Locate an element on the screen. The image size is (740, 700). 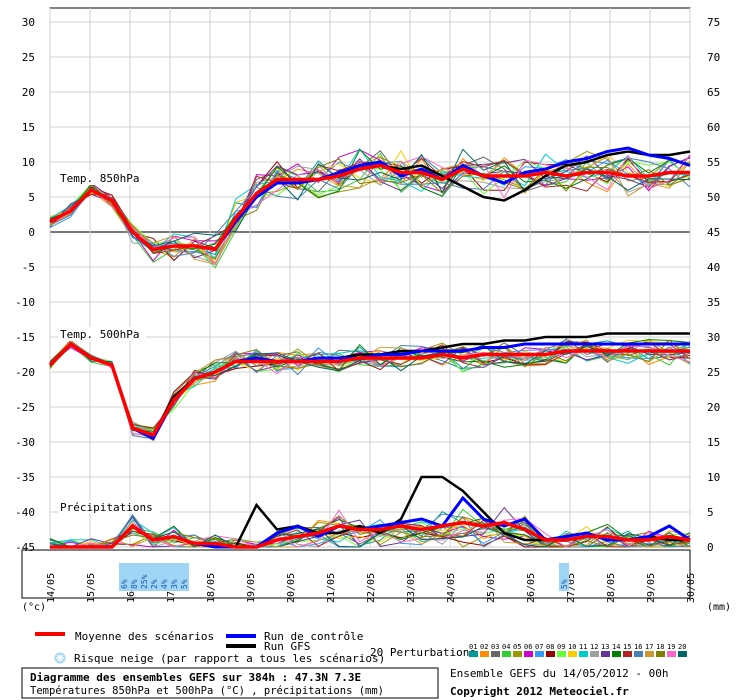
left-tick-label: -25 is located at coordinates (25, 407).